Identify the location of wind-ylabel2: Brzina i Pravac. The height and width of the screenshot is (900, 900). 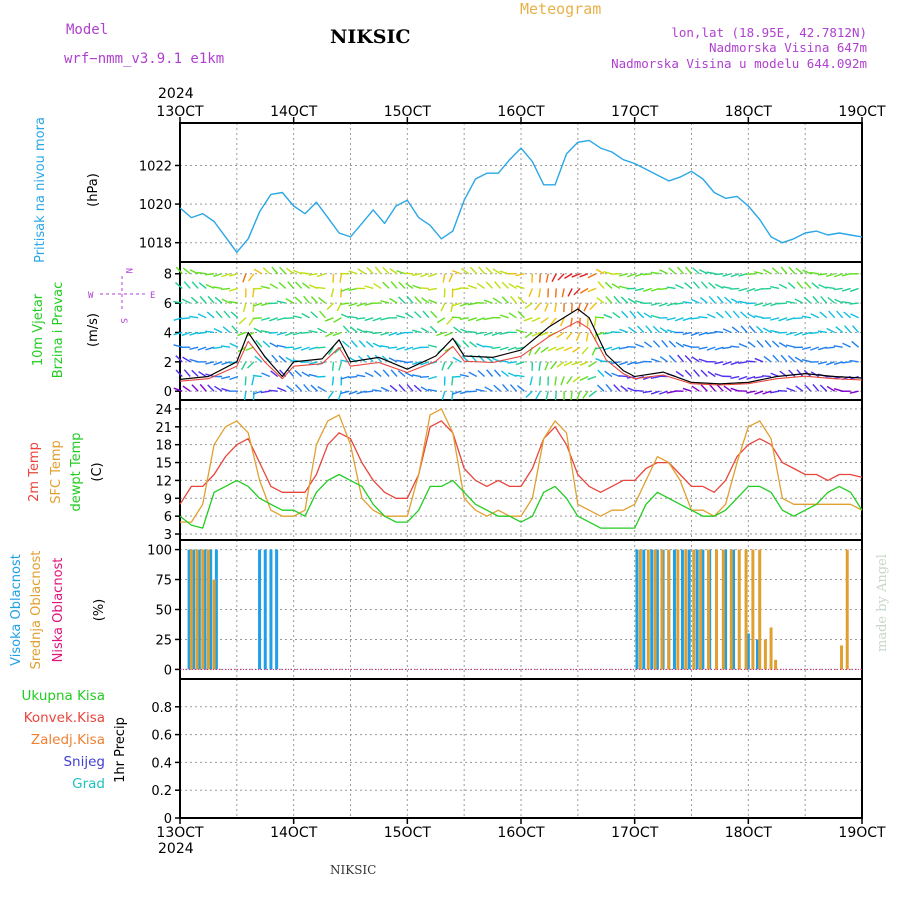
(58, 330).